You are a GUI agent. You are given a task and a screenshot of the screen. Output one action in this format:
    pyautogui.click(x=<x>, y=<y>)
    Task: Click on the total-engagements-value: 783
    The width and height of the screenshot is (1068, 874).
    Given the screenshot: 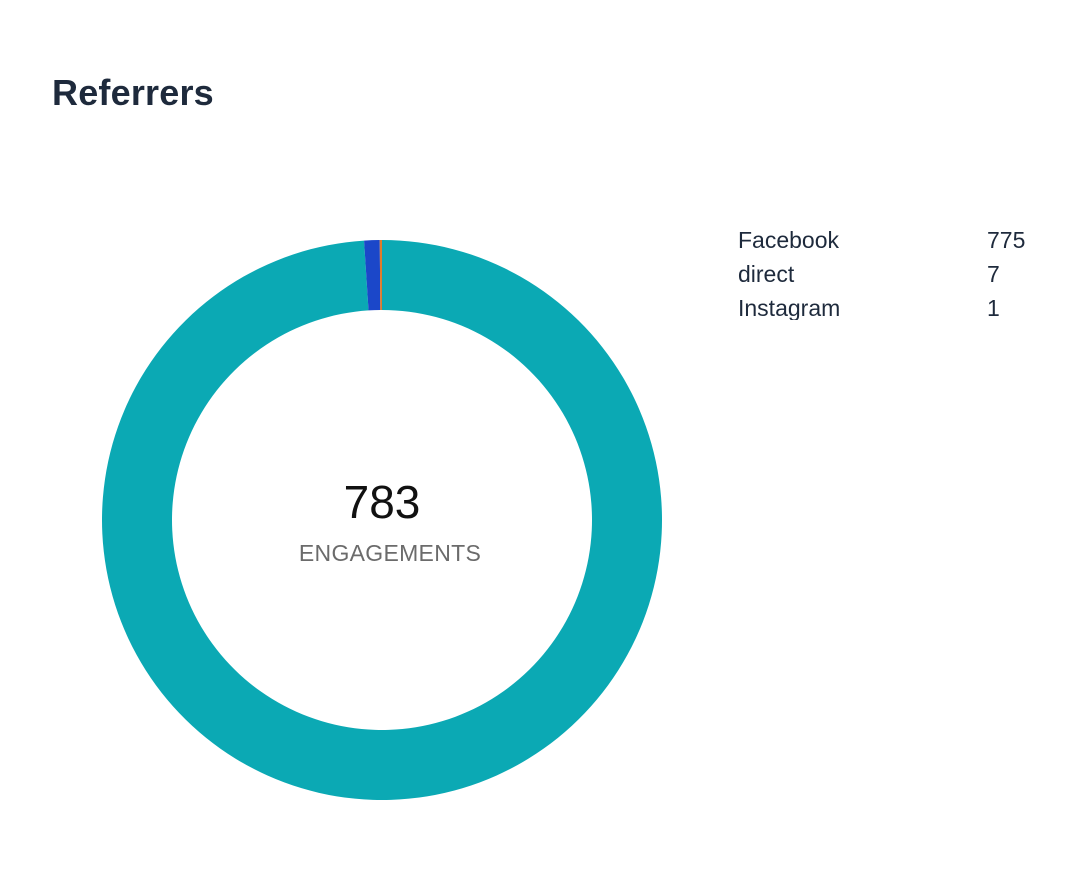 What is the action you would take?
    pyautogui.click(x=382, y=502)
    